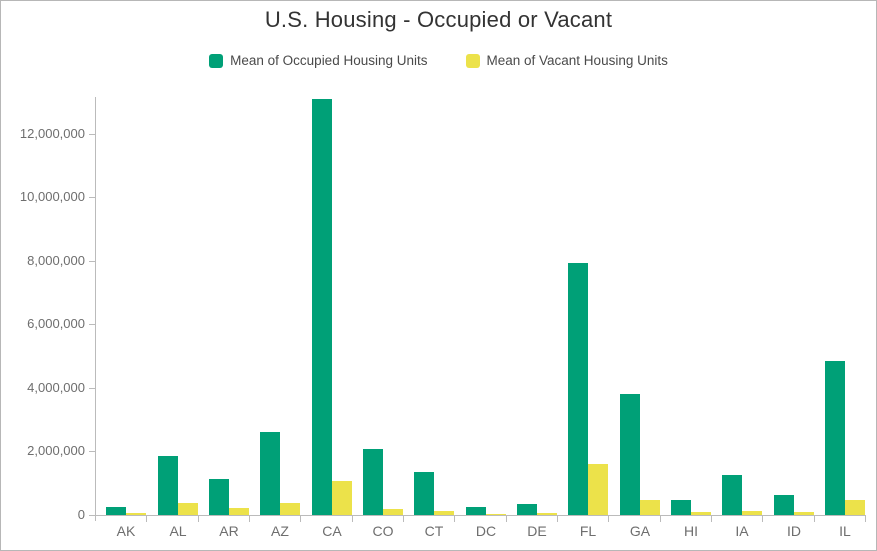  Describe the element at coordinates (752, 513) in the screenshot. I see `bar-vacant-ia` at that location.